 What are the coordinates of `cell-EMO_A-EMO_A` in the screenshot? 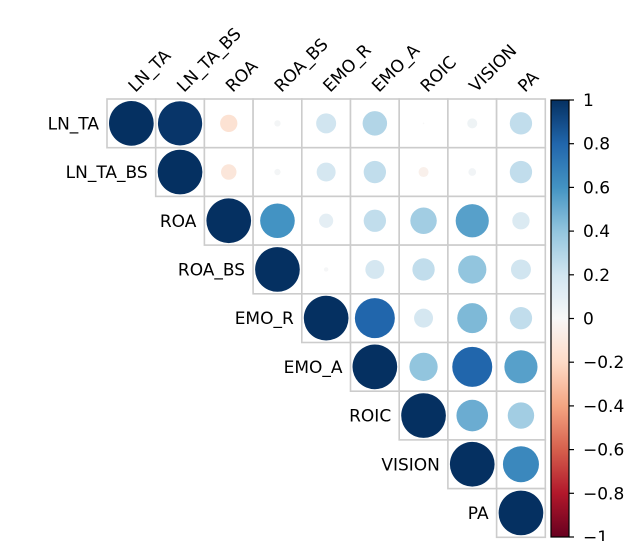 It's located at (375, 367).